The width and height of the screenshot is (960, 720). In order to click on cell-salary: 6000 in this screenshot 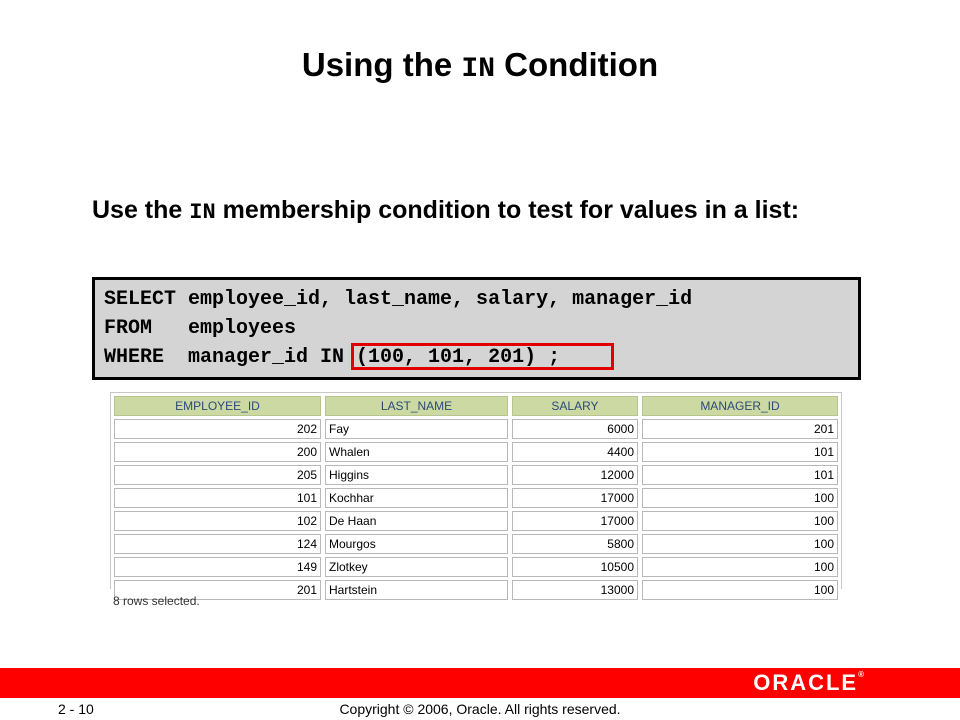, I will do `click(575, 429)`.